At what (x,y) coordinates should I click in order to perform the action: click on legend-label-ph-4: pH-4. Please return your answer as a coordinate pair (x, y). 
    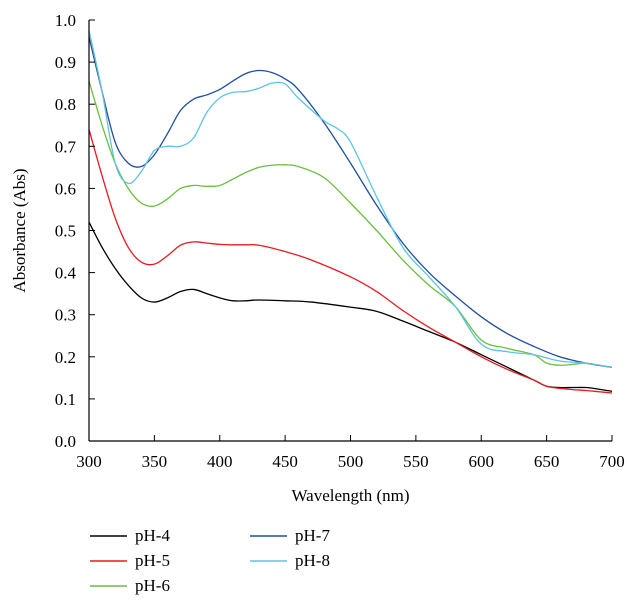
    Looking at the image, I should click on (152, 535).